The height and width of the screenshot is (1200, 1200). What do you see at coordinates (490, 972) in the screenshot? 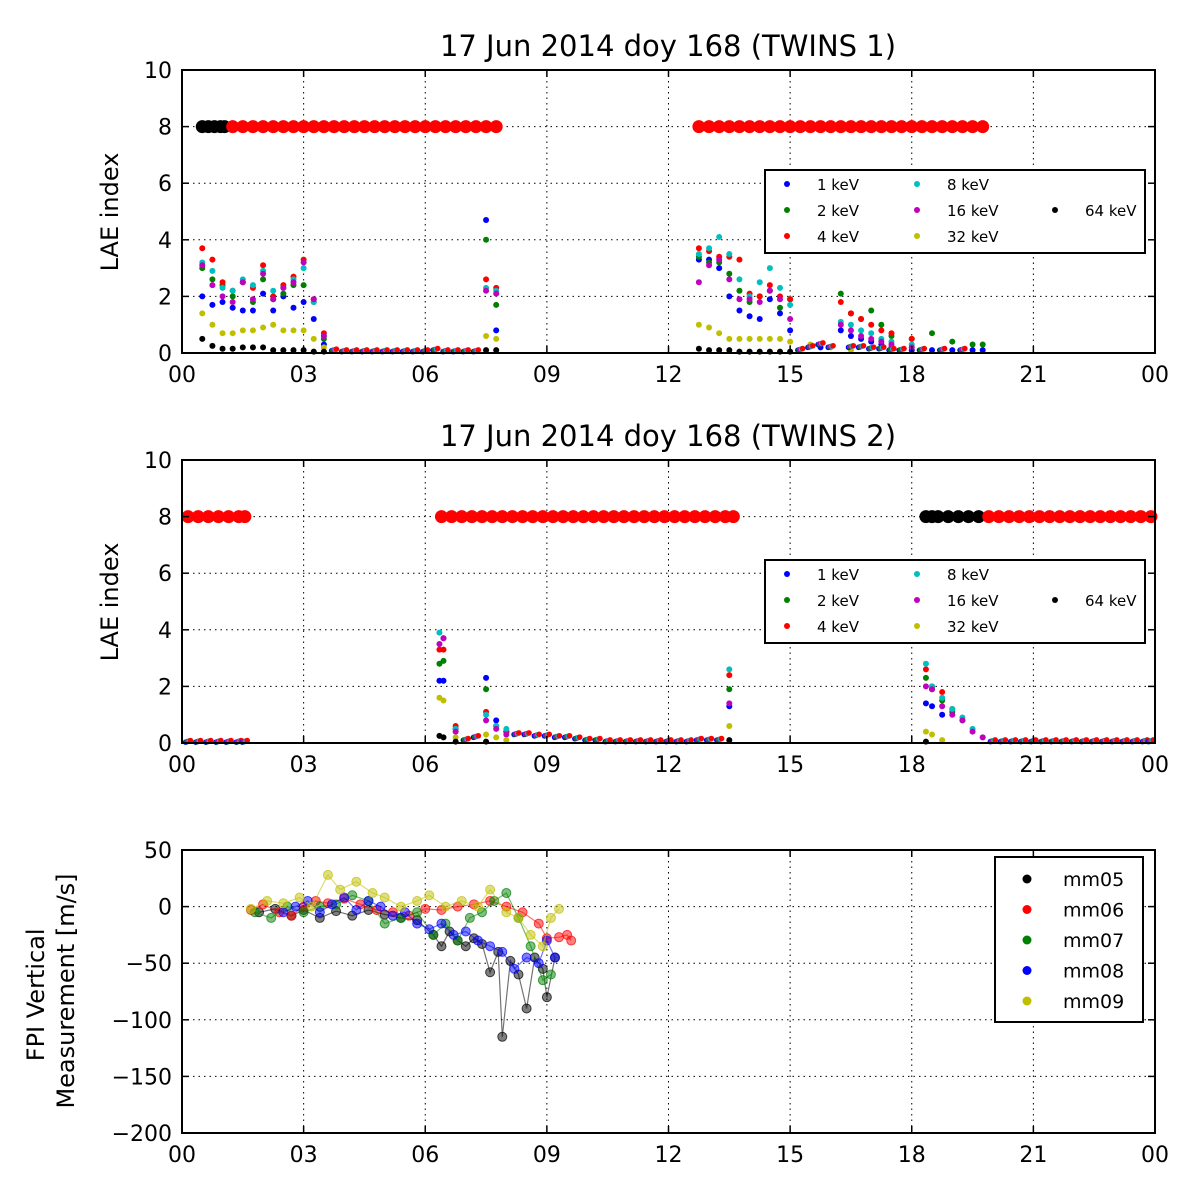
I see `fpi-point-mm05` at bounding box center [490, 972].